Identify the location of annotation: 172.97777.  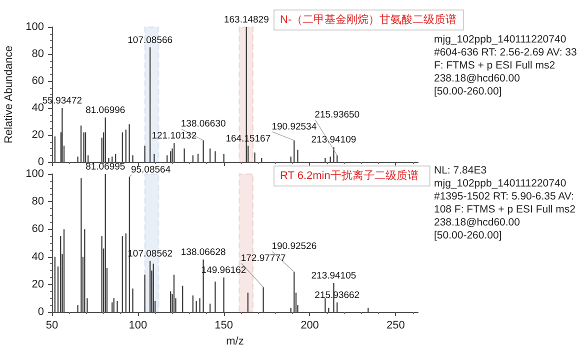
(263, 258).